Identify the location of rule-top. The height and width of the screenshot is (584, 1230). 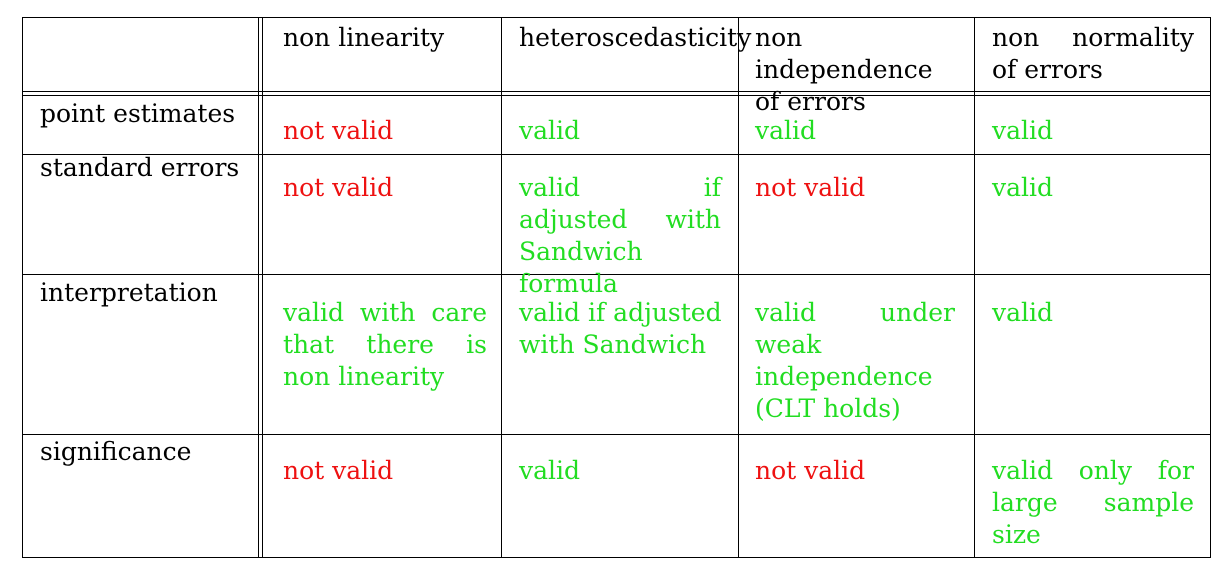
(616, 17).